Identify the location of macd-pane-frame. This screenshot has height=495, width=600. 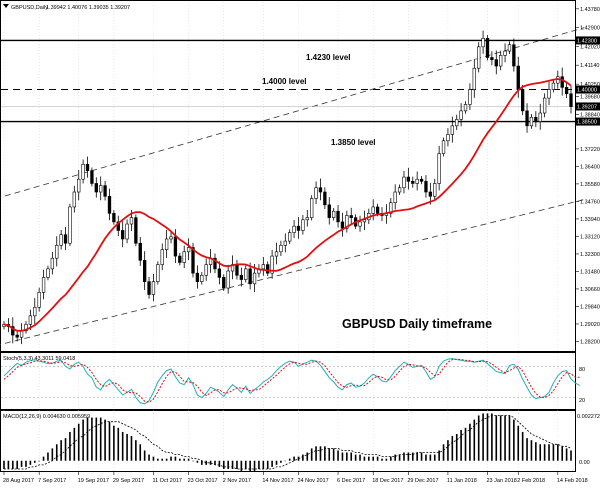
(288, 441).